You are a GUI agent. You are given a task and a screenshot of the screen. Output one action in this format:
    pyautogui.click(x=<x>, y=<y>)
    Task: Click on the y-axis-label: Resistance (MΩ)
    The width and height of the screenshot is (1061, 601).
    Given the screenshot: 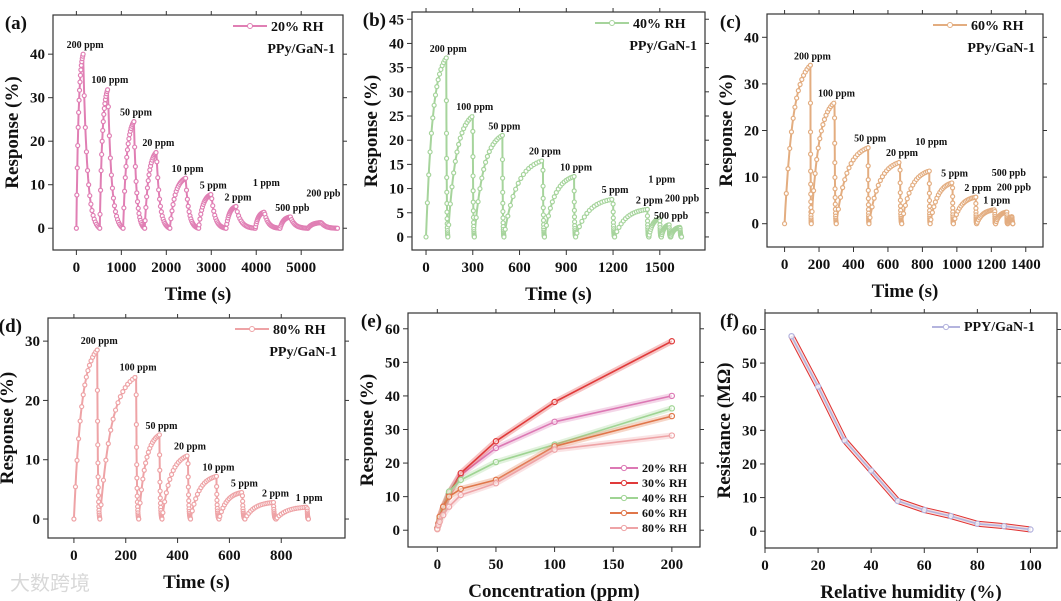 What is the action you would take?
    pyautogui.click(x=724, y=430)
    